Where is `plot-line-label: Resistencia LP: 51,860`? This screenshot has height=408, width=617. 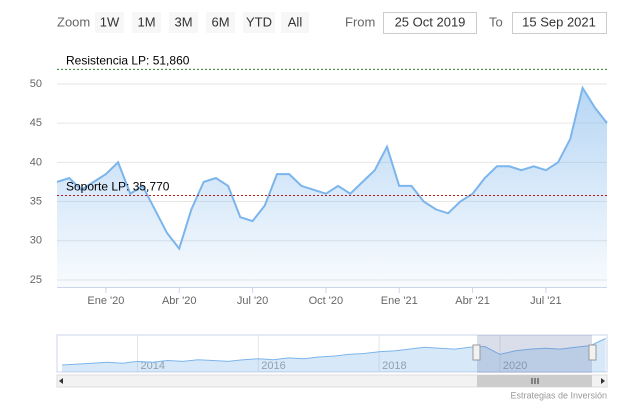 plot-line-label: Resistencia LP: 51,860 is located at coordinates (128, 61).